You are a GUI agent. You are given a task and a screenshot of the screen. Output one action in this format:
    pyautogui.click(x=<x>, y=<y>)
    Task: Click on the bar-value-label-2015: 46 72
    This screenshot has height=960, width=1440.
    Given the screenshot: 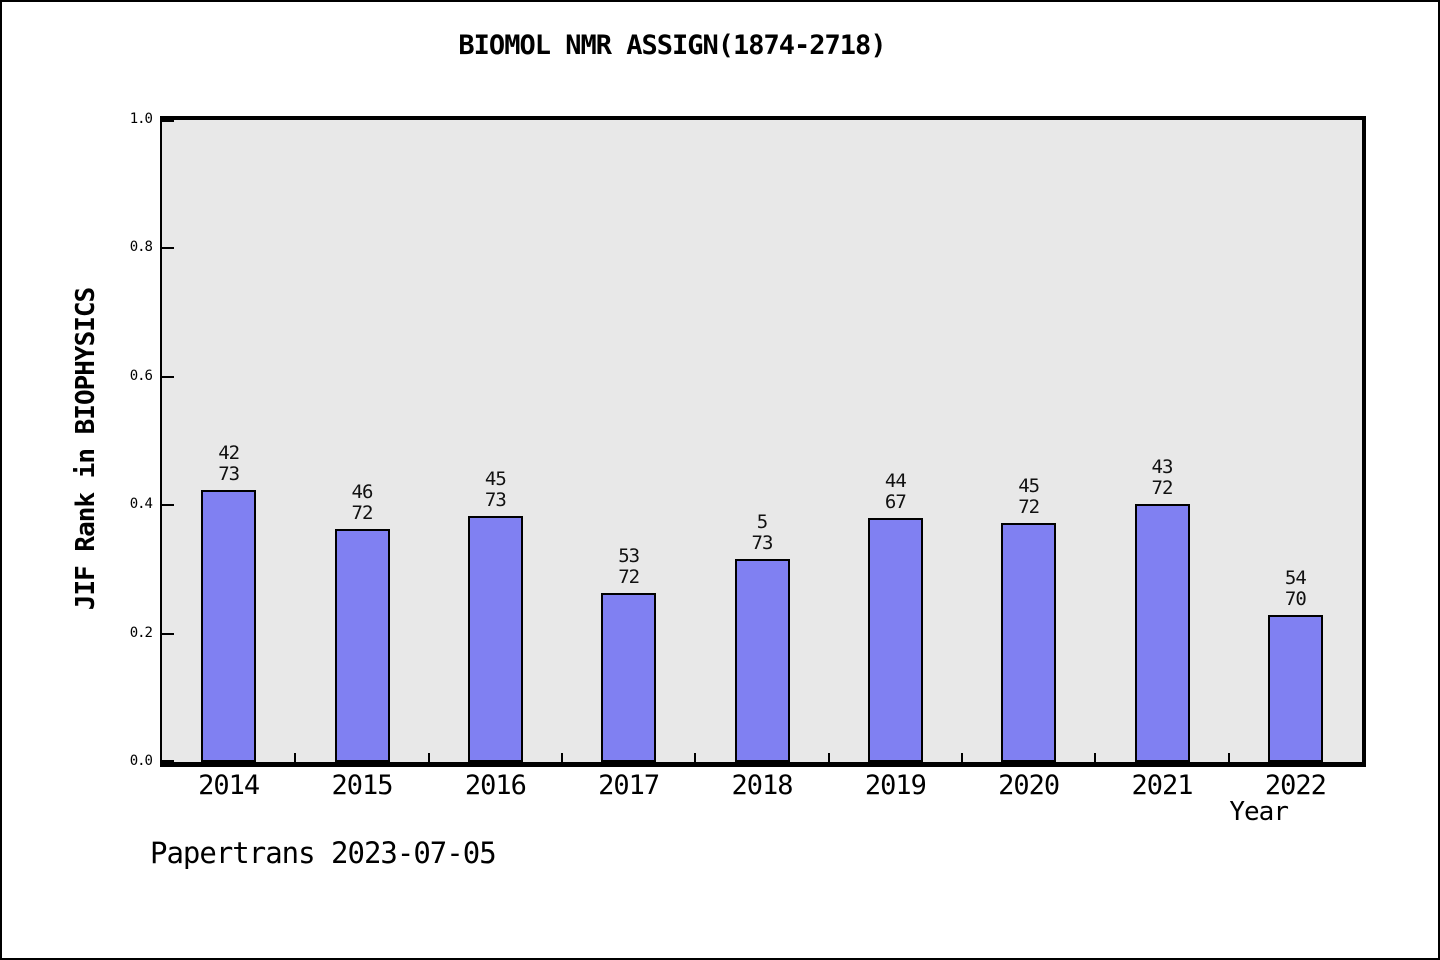 What is the action you would take?
    pyautogui.click(x=362, y=503)
    